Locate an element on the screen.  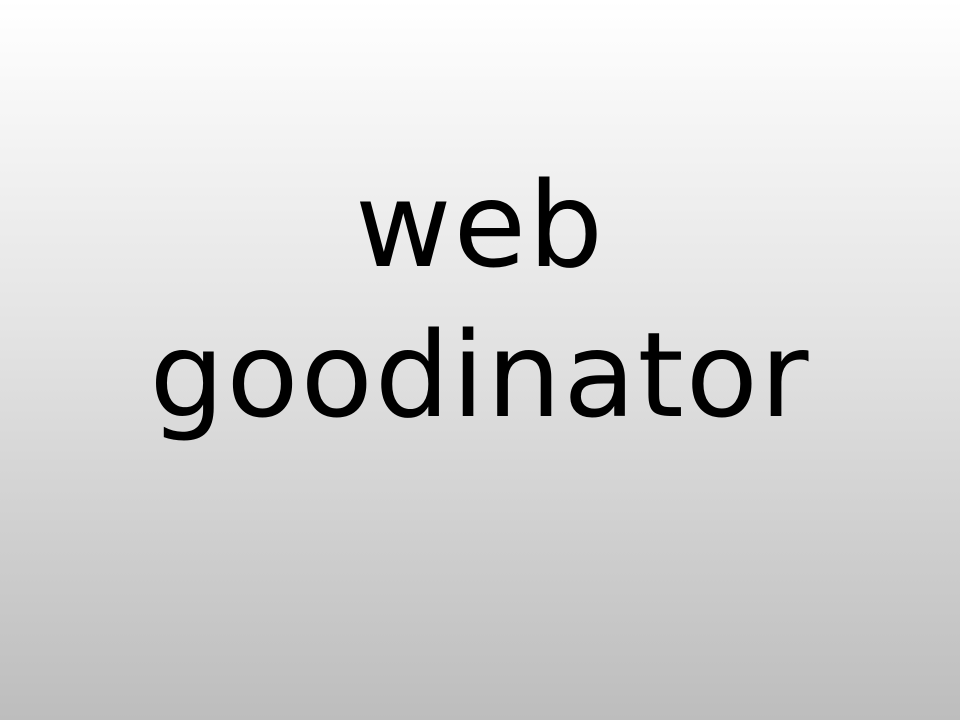
title-line-2: goodinator is located at coordinates (480, 375).